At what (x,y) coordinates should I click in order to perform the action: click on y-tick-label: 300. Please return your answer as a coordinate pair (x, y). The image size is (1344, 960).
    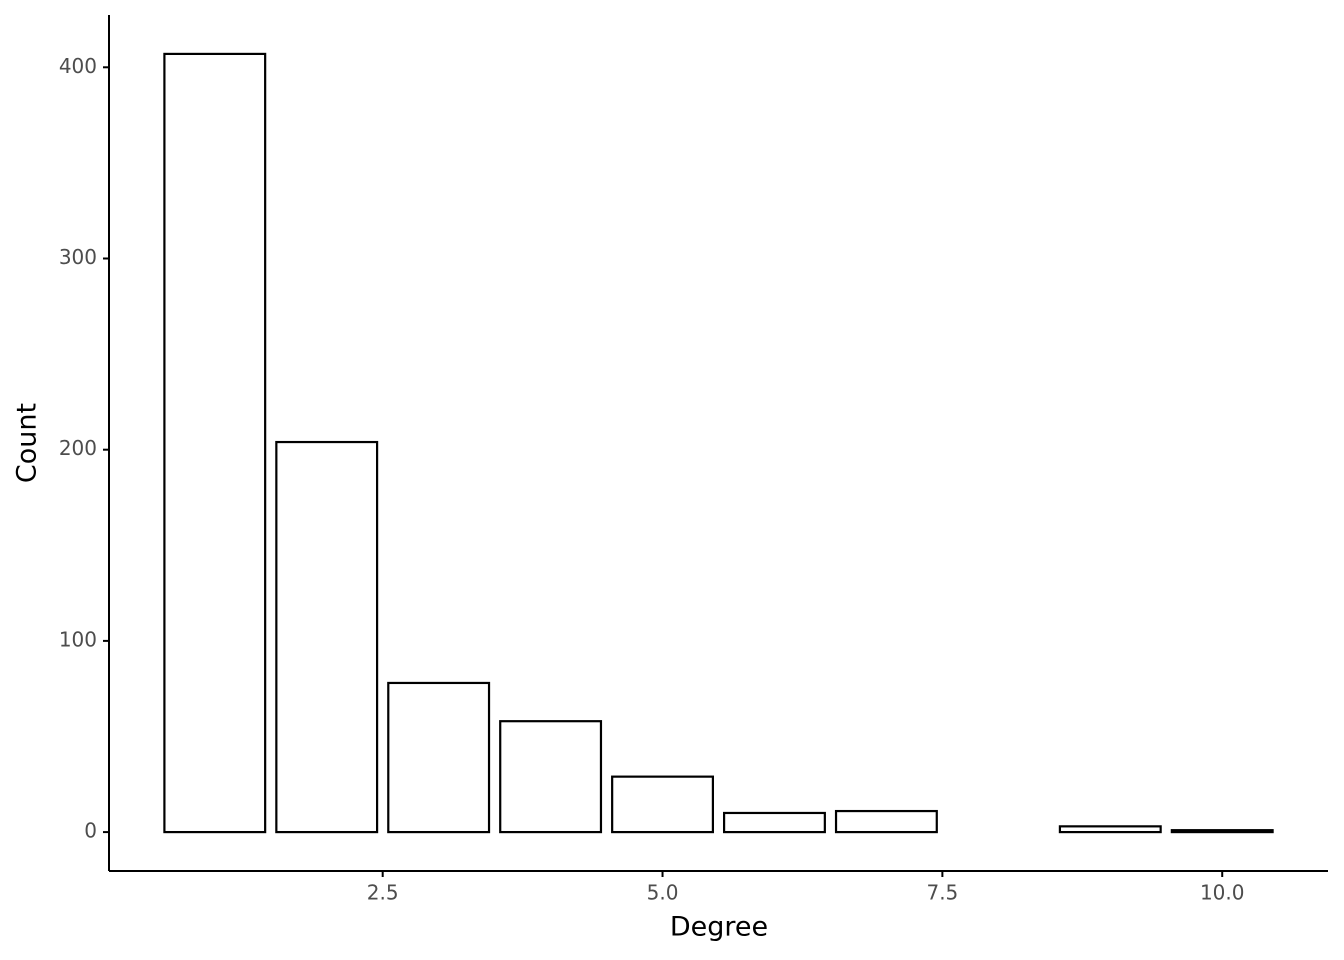
    Looking at the image, I should click on (78, 257).